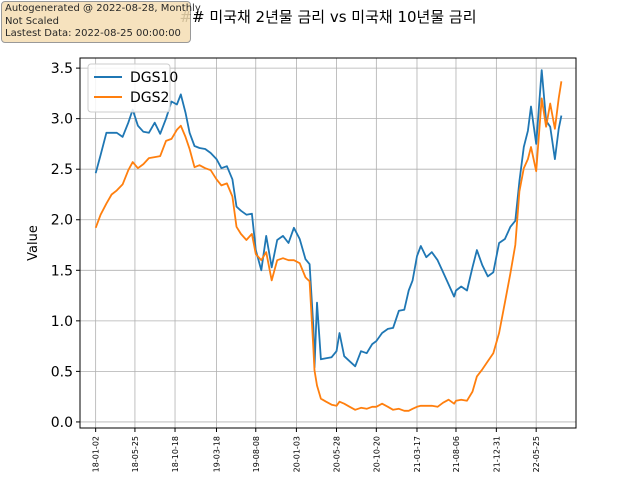 The height and width of the screenshot is (480, 640). Describe the element at coordinates (32, 21) in the screenshot. I see `info-line-scaling: Not Scaled` at that location.